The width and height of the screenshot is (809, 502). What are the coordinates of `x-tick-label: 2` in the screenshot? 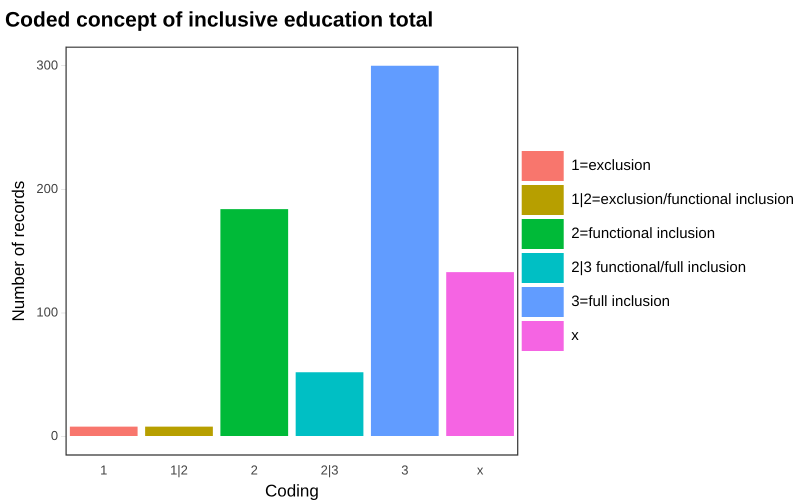 It's located at (254, 470).